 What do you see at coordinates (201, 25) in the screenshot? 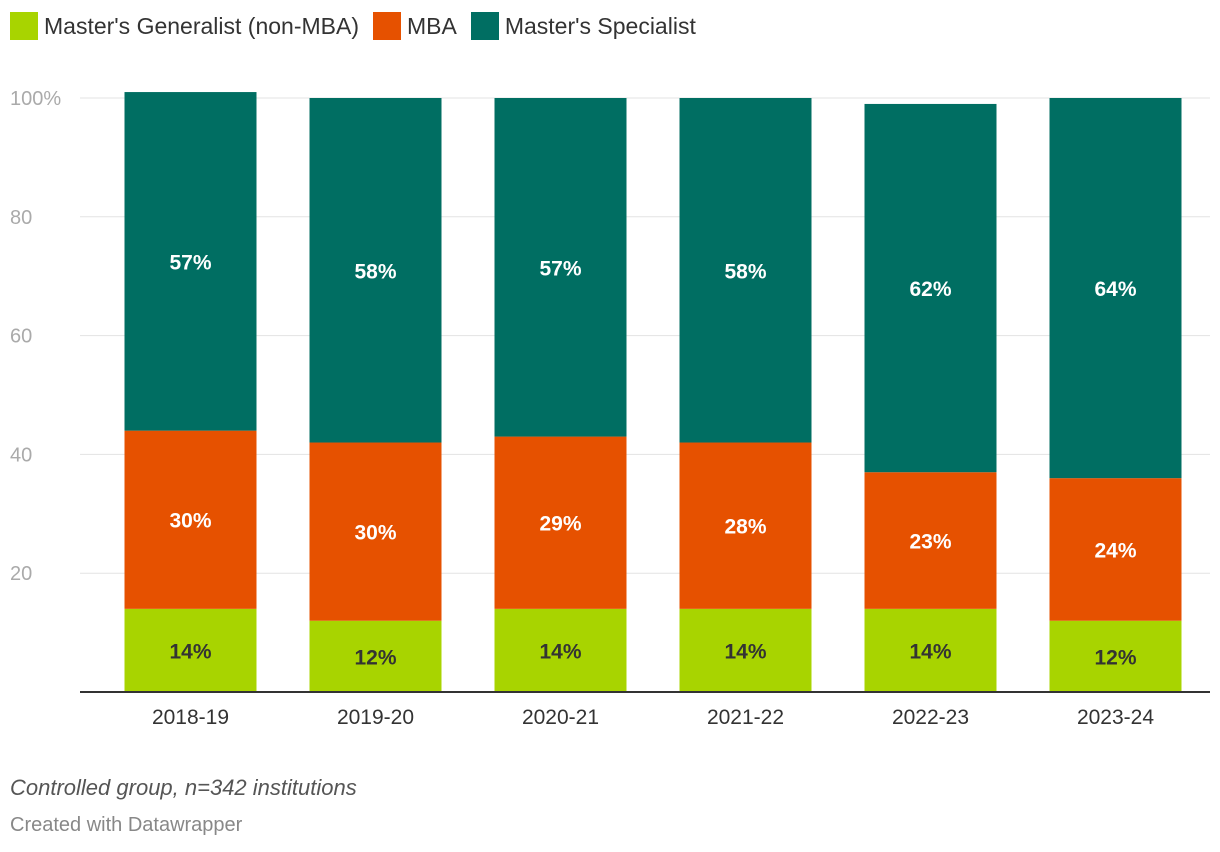
I see `legend-label-generalist: Master's Generalist (non-MBA)` at bounding box center [201, 25].